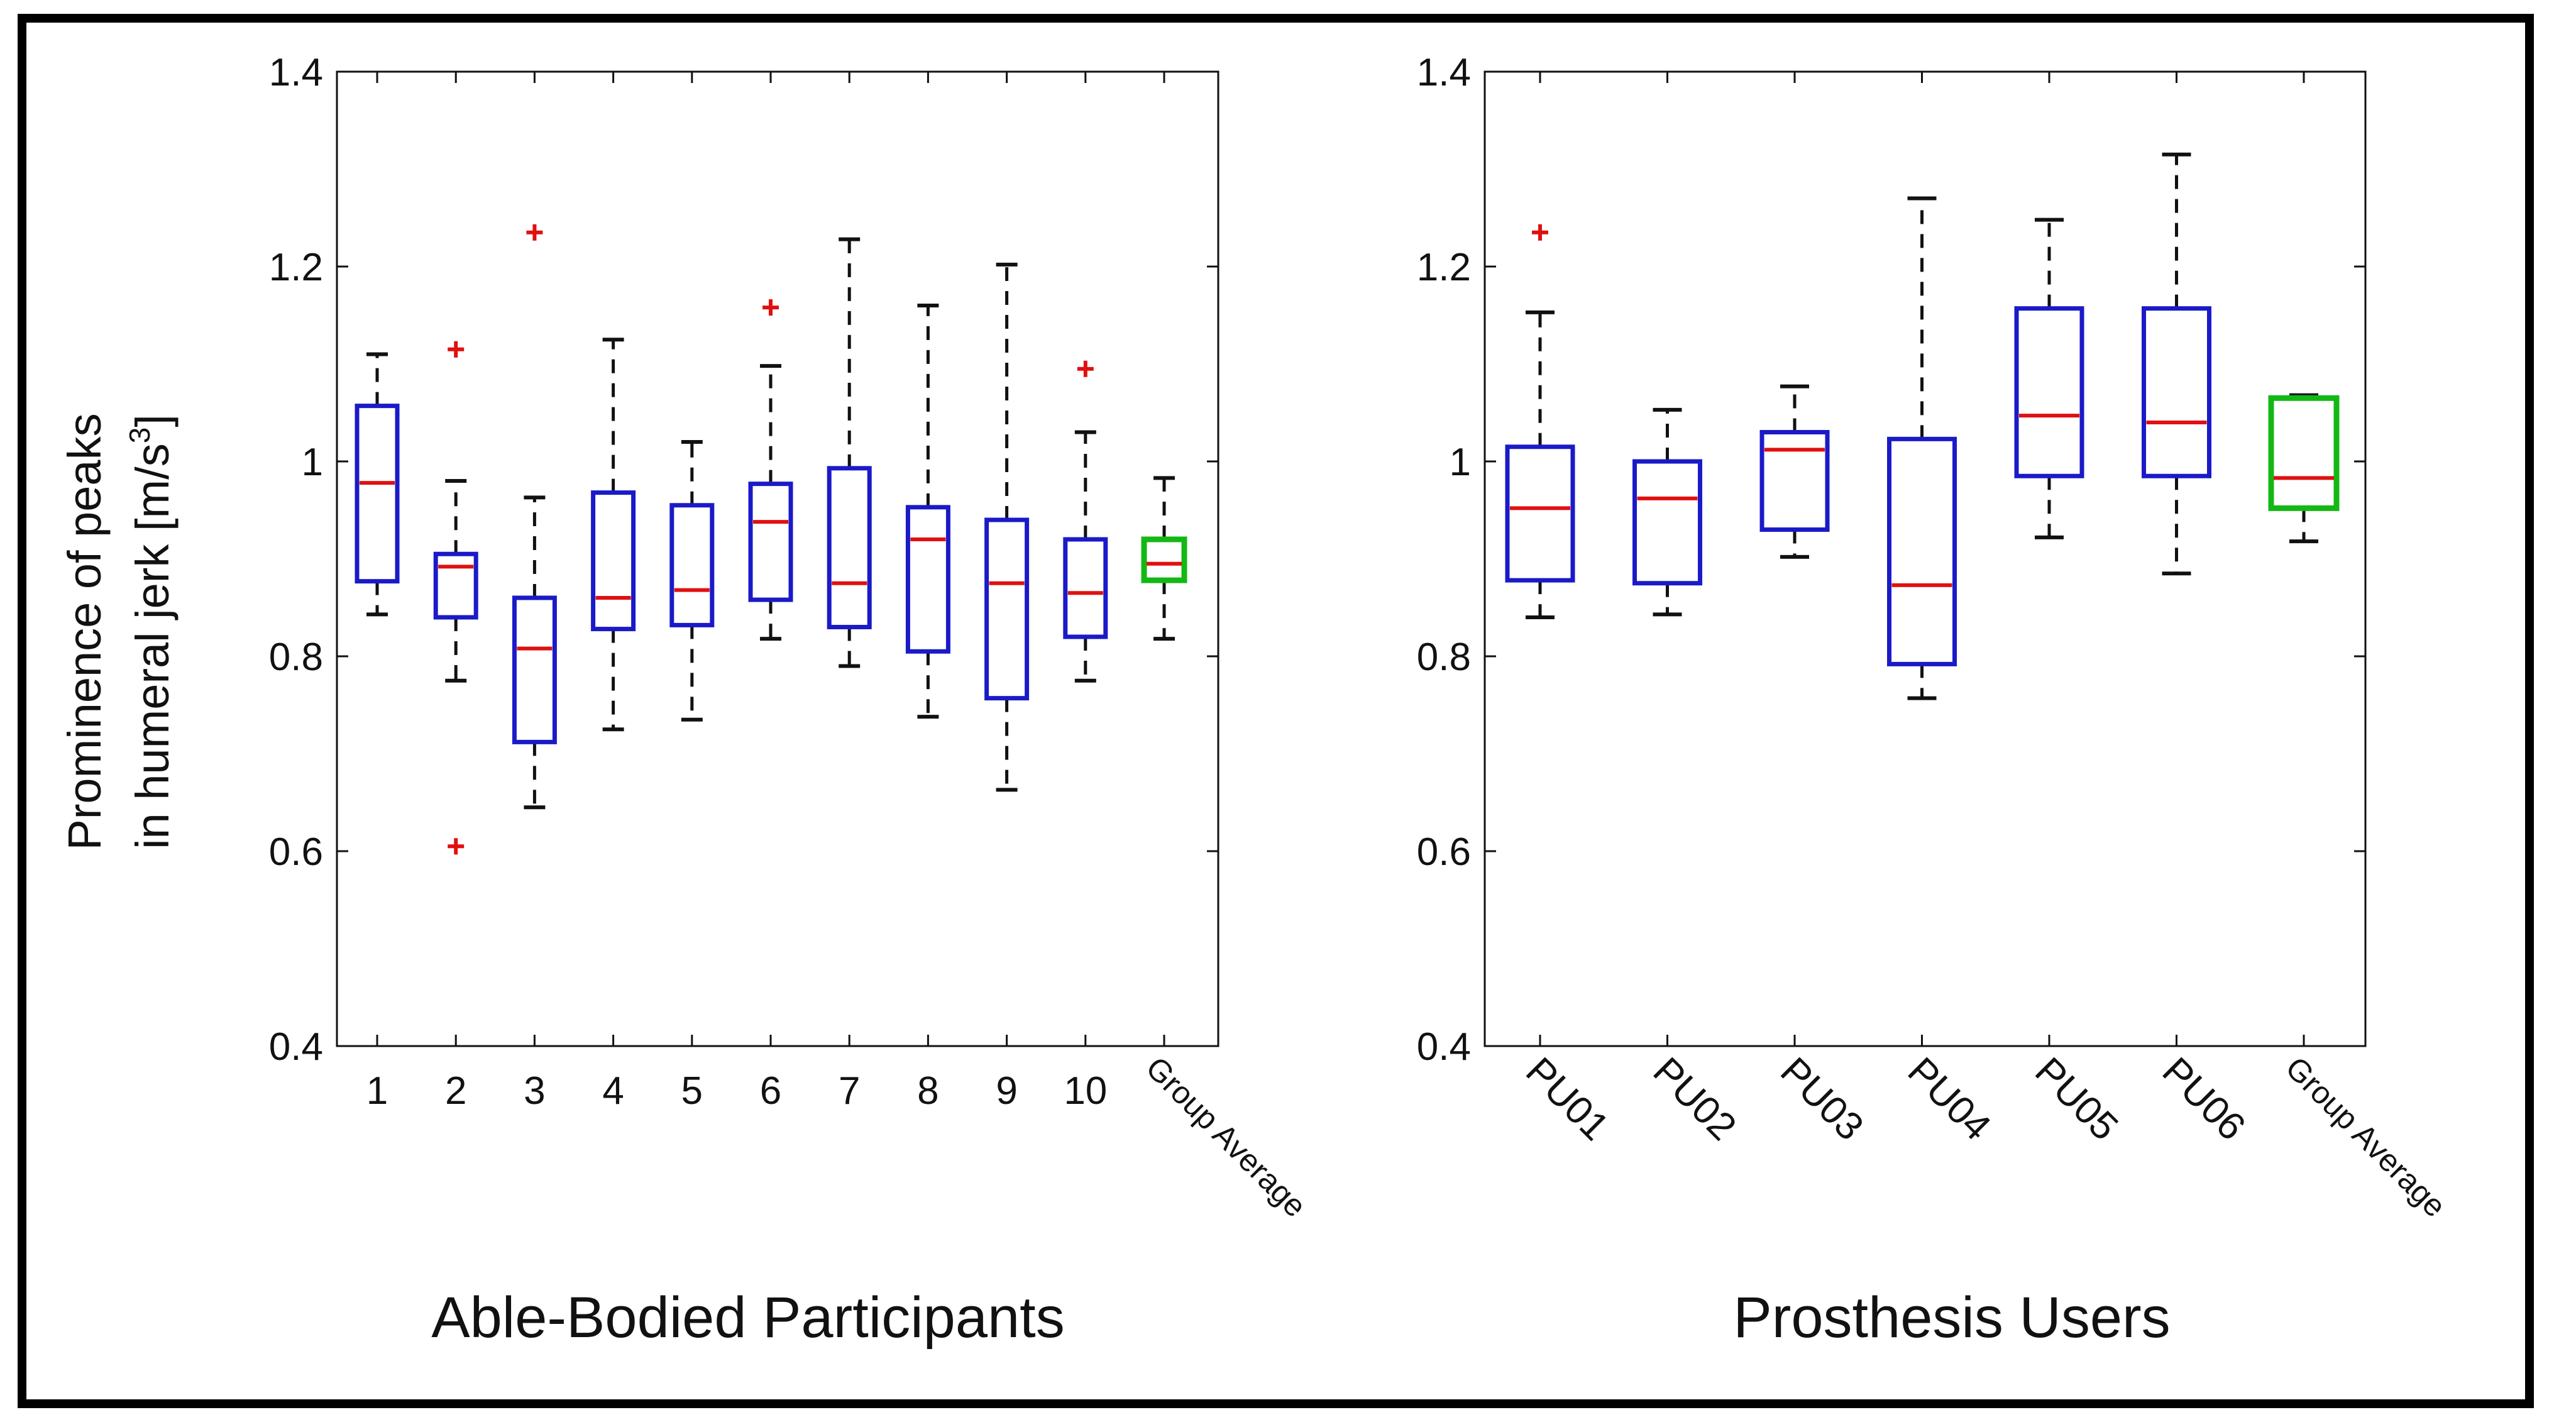 This screenshot has height=1427, width=2576. I want to click on box-category-6: 6, so click(771, 592).